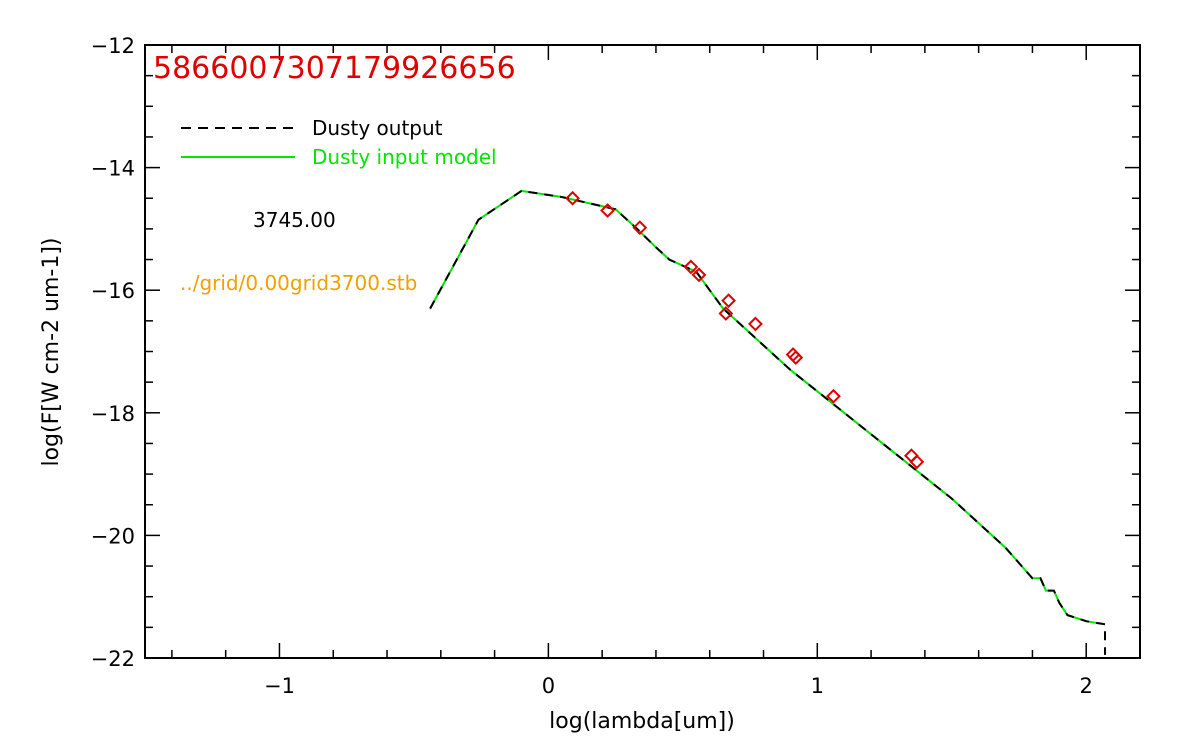 The height and width of the screenshot is (750, 1180). I want to click on legend-output-label: Dusty output, so click(377, 128).